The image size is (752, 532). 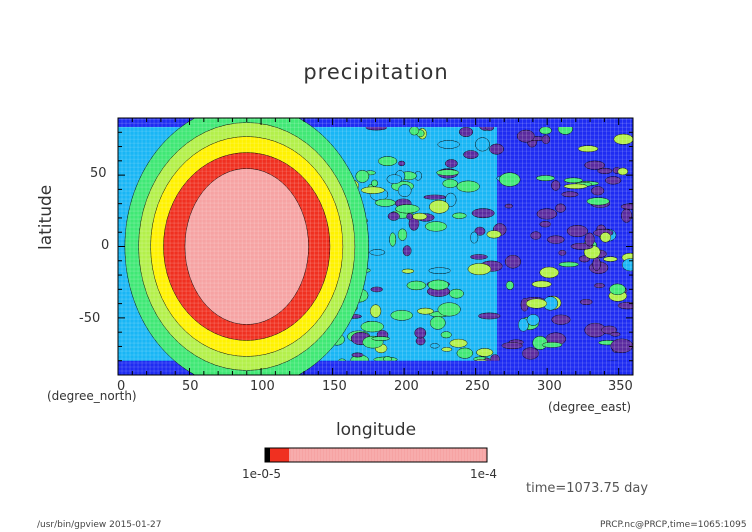 I want to click on footer-left: /usr/bin/gpview 2015-01-27, so click(x=99, y=525).